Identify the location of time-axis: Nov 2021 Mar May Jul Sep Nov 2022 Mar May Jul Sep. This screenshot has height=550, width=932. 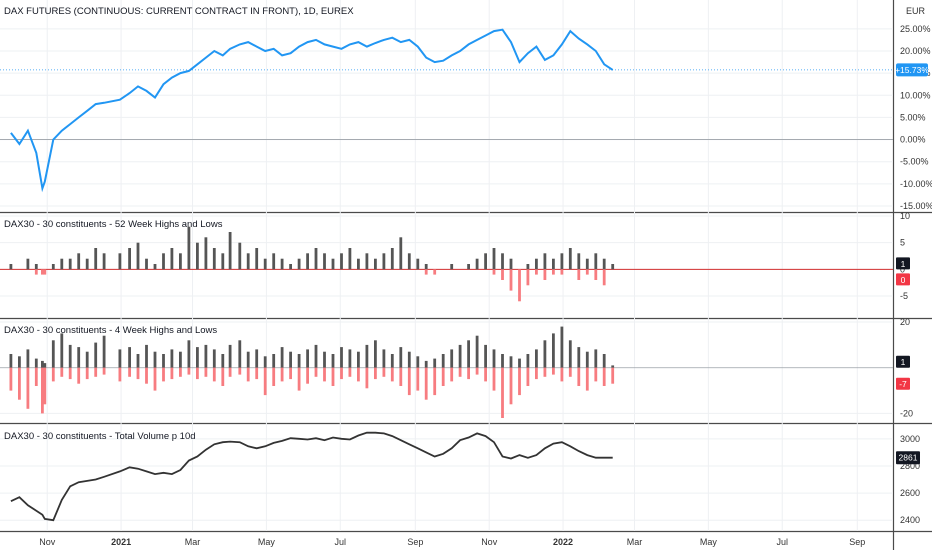
(452, 542).